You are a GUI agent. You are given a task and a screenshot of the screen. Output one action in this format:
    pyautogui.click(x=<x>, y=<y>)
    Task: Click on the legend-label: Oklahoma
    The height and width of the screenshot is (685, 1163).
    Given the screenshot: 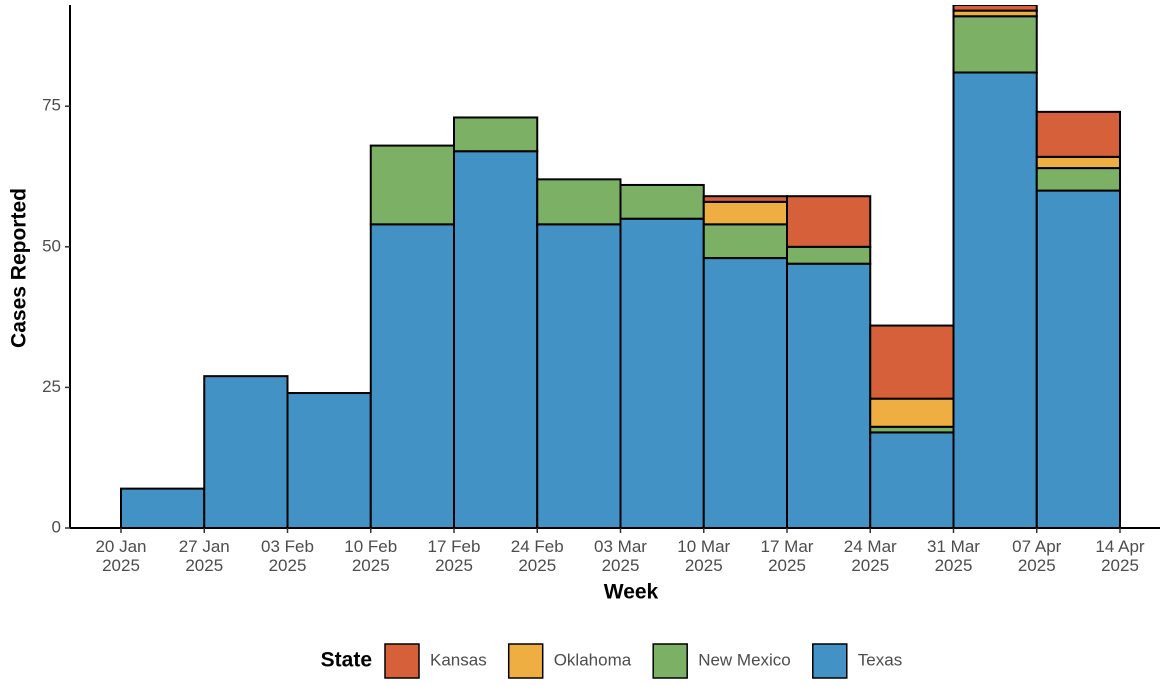 What is the action you would take?
    pyautogui.click(x=593, y=659)
    